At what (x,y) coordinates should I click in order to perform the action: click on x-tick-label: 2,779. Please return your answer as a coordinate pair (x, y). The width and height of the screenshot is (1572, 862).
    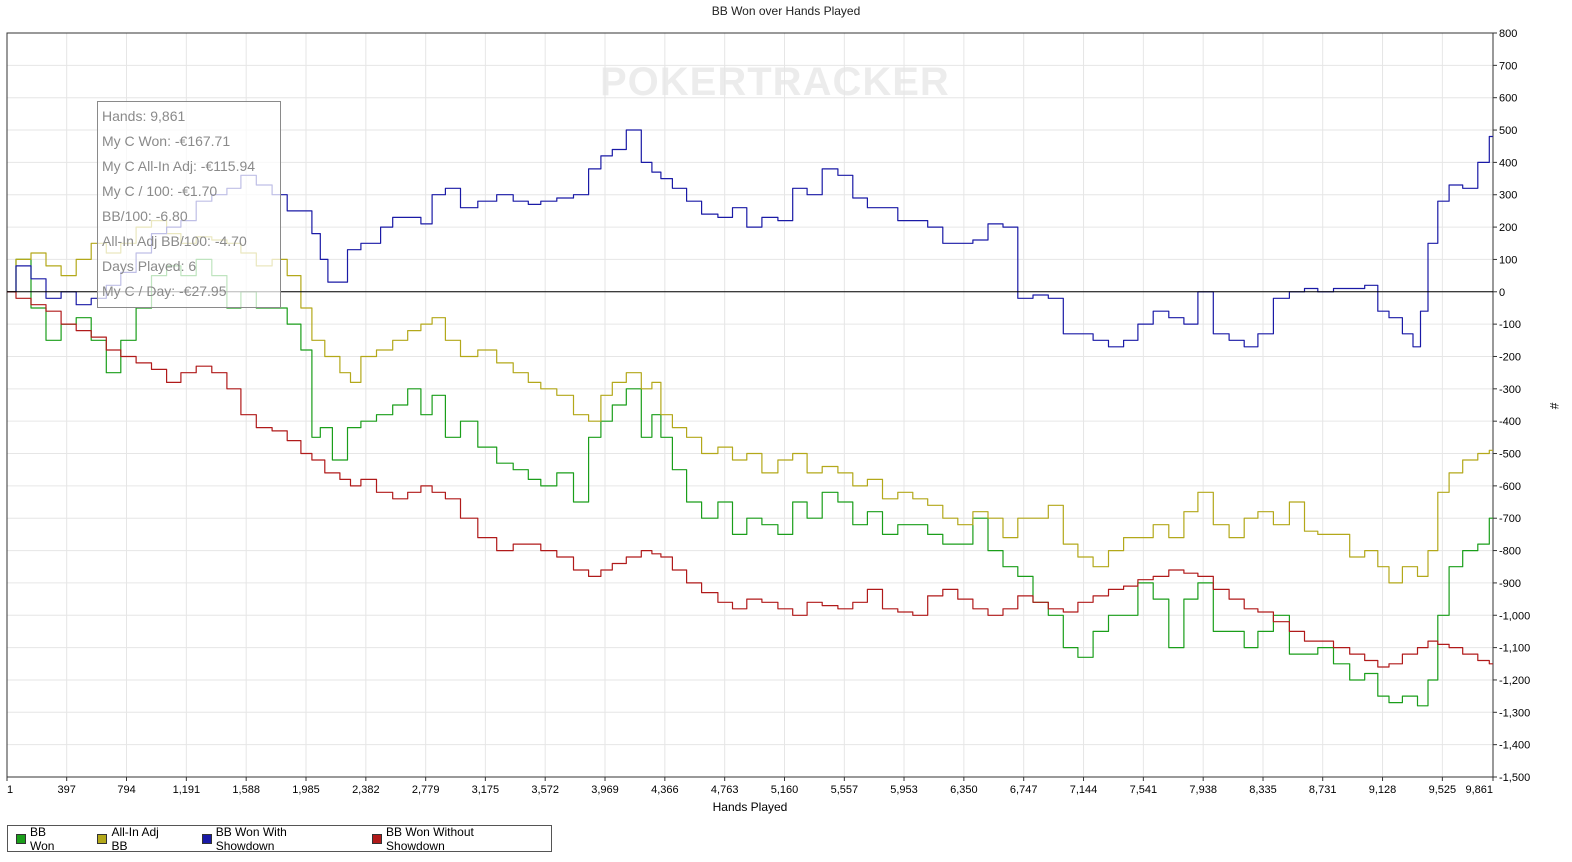
    Looking at the image, I should click on (426, 790).